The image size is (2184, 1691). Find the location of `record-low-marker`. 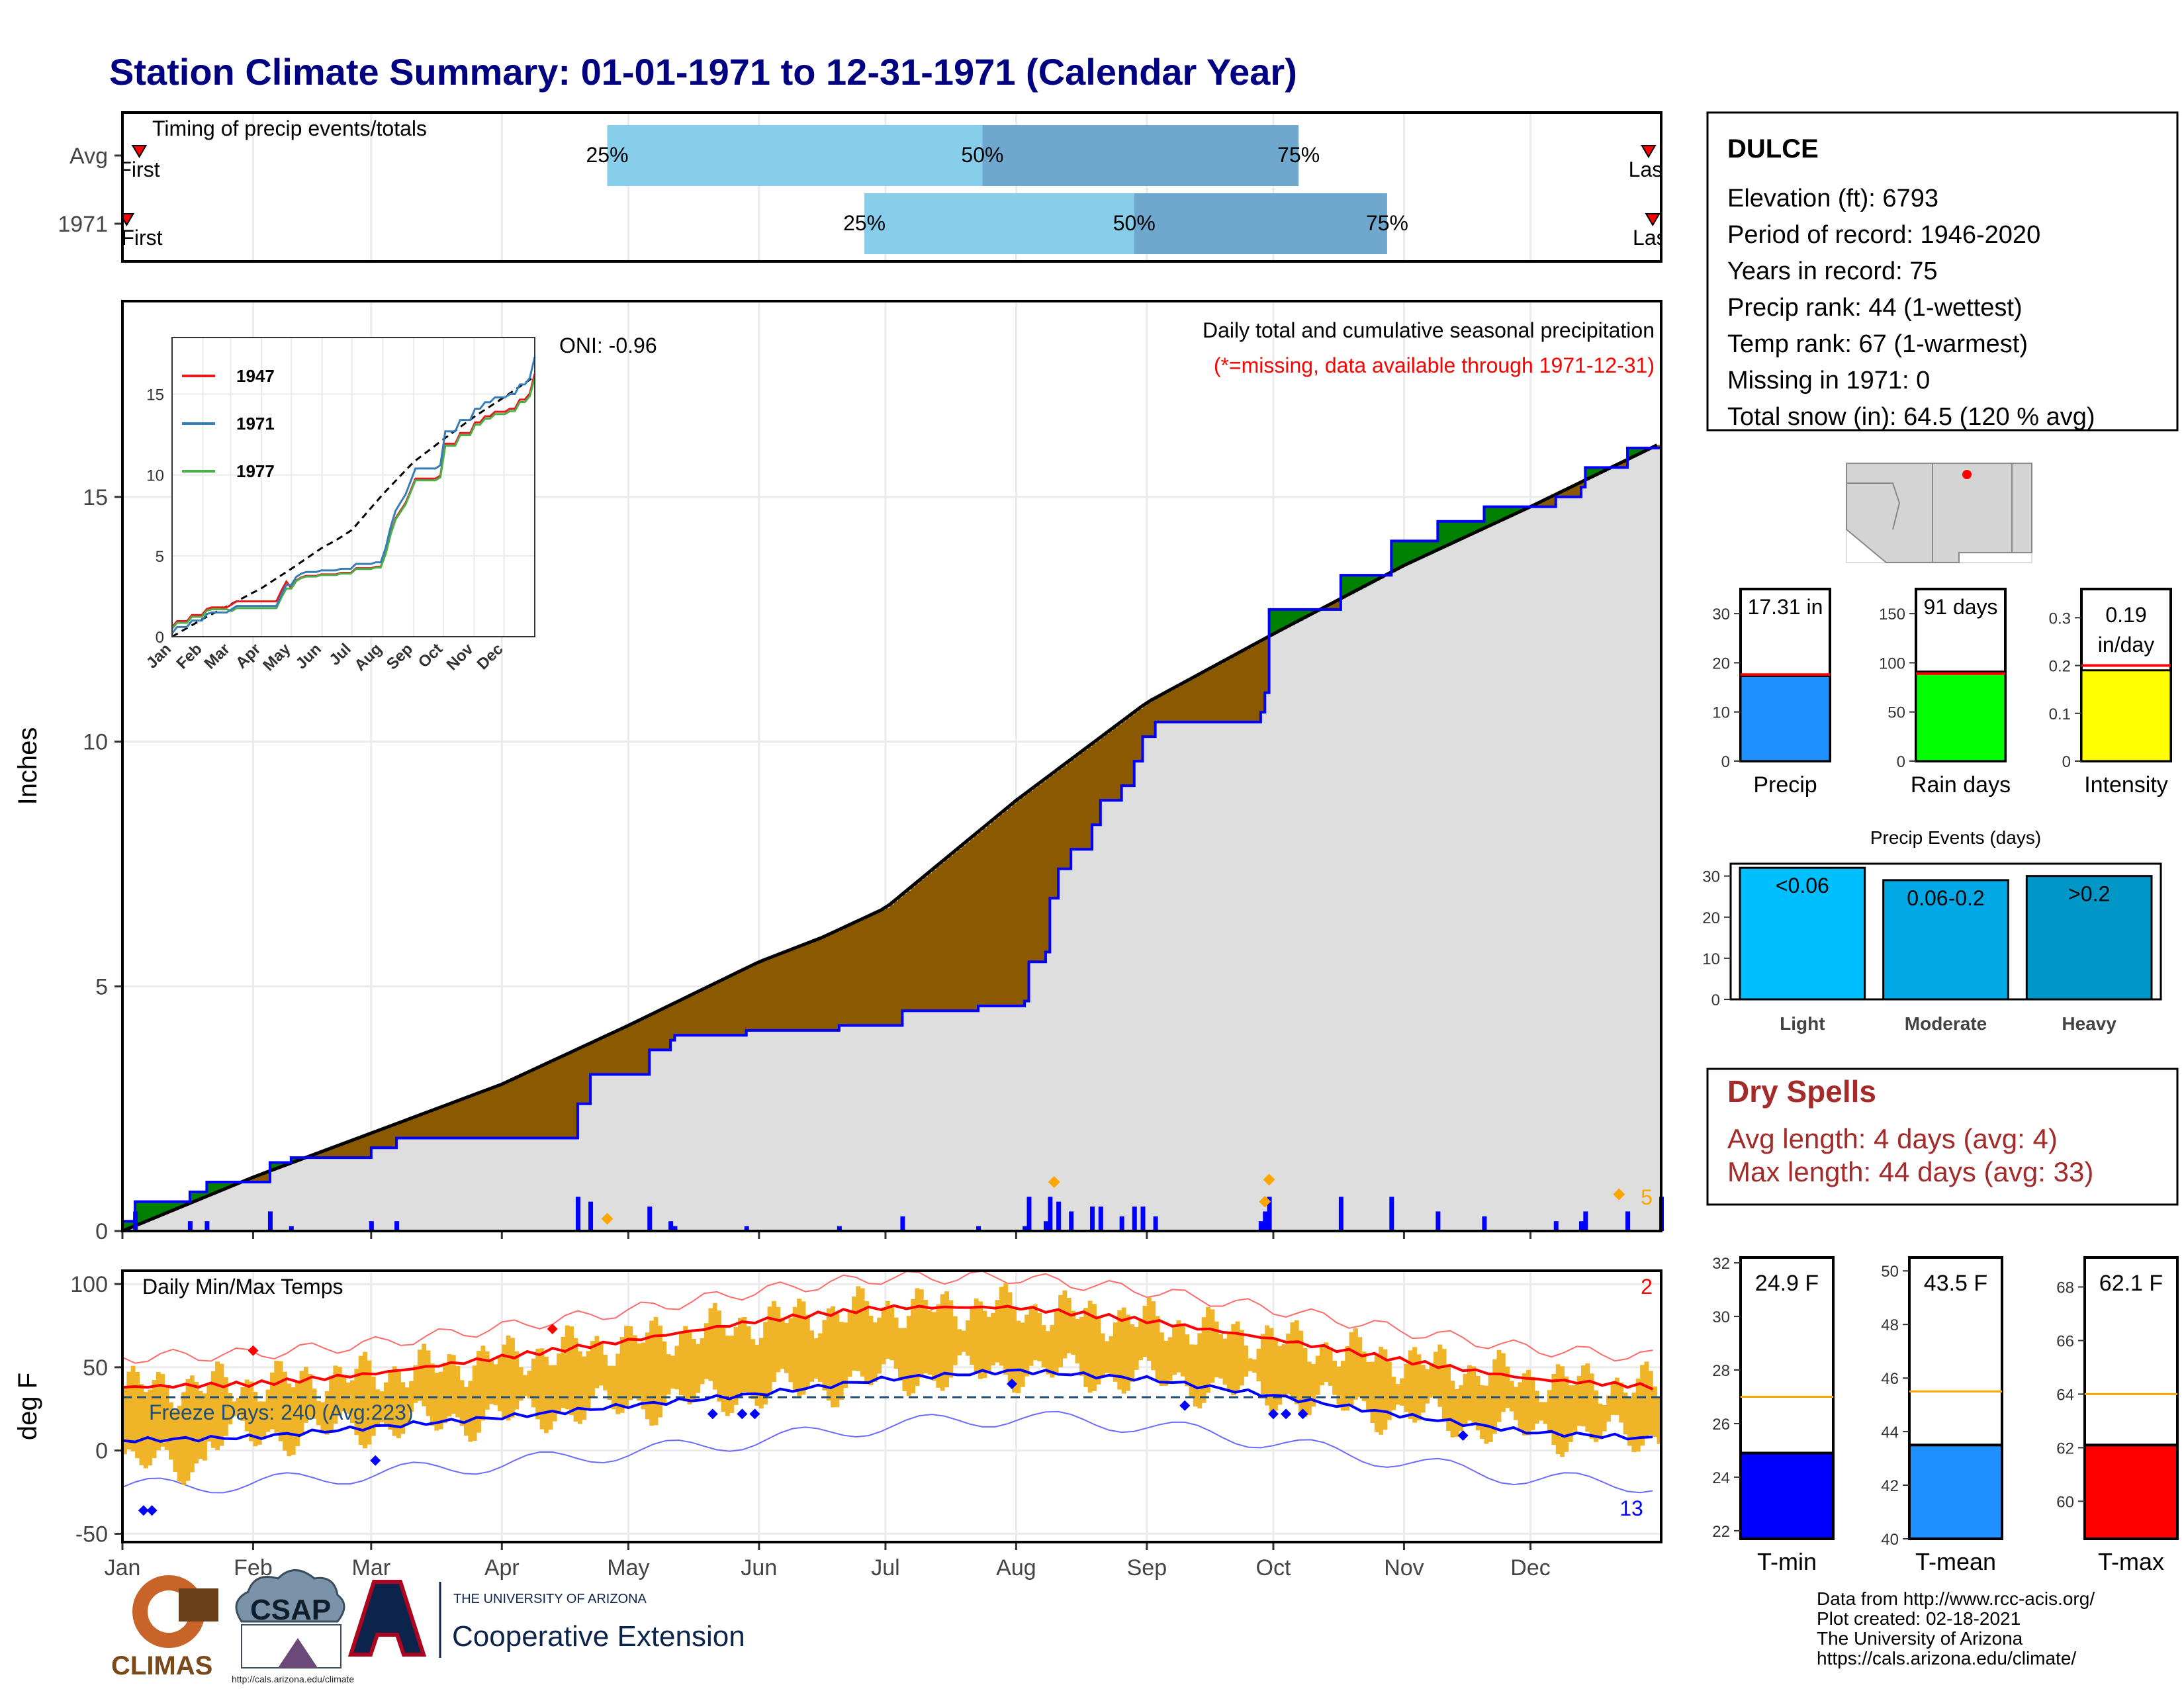

record-low-marker is located at coordinates (755, 1414).